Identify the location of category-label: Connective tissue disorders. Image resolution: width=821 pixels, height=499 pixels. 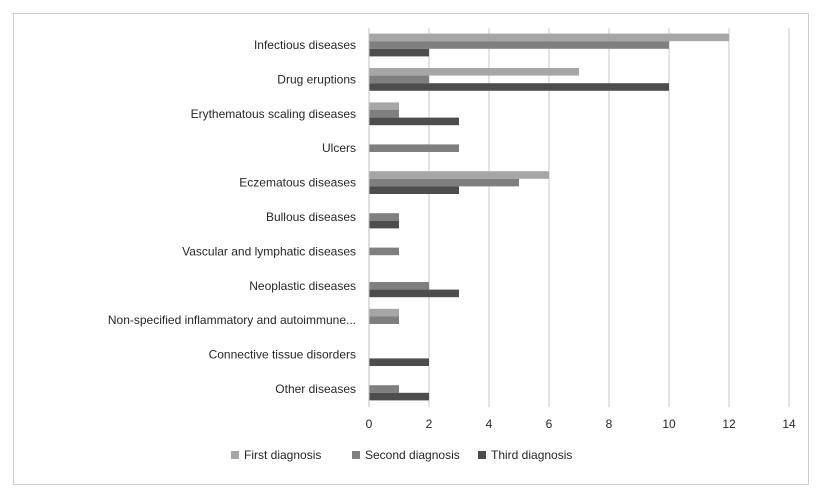
(282, 355).